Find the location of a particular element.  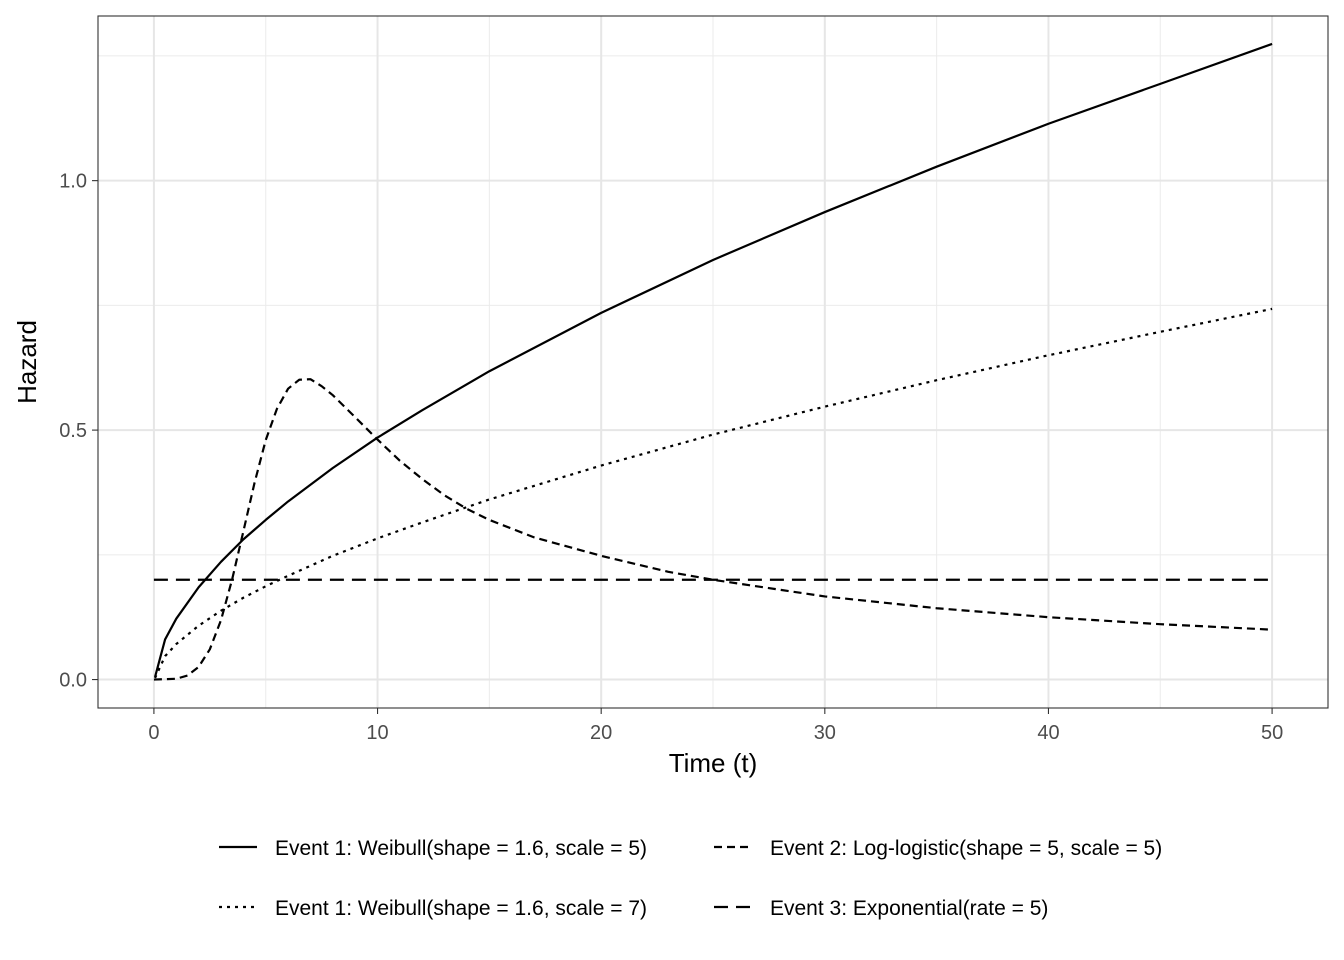

x-tick-label: 10 is located at coordinates (377, 733).